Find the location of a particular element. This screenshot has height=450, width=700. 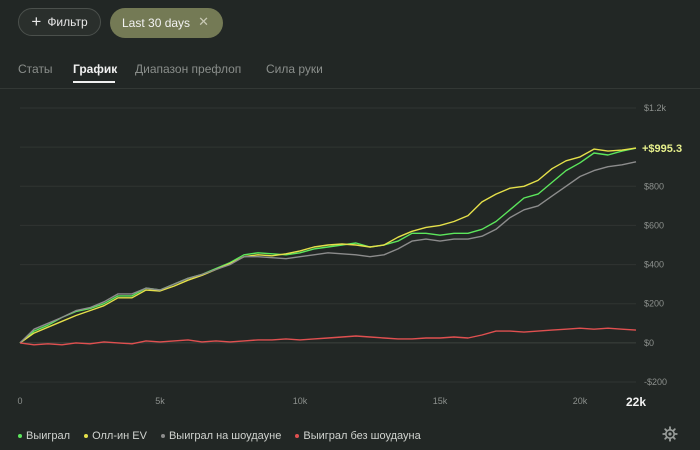

legend-label-non-showdown: Выиграл без шоудауна is located at coordinates (362, 436).